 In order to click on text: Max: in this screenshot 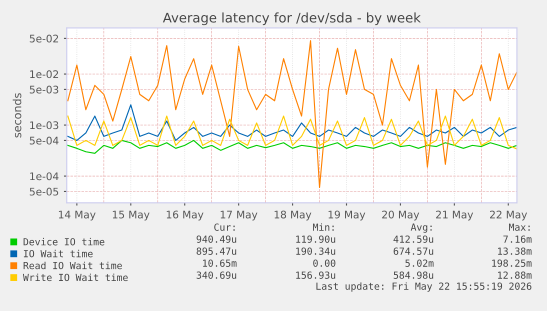, I will do `click(519, 227)`.